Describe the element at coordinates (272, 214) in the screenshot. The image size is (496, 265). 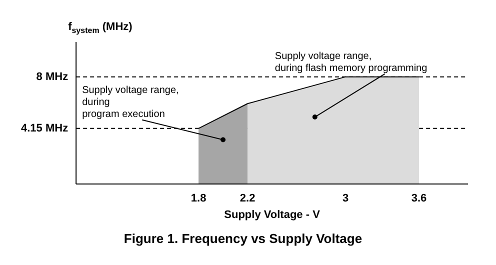
I see `x-axis-title: Supply Voltage - V` at that location.